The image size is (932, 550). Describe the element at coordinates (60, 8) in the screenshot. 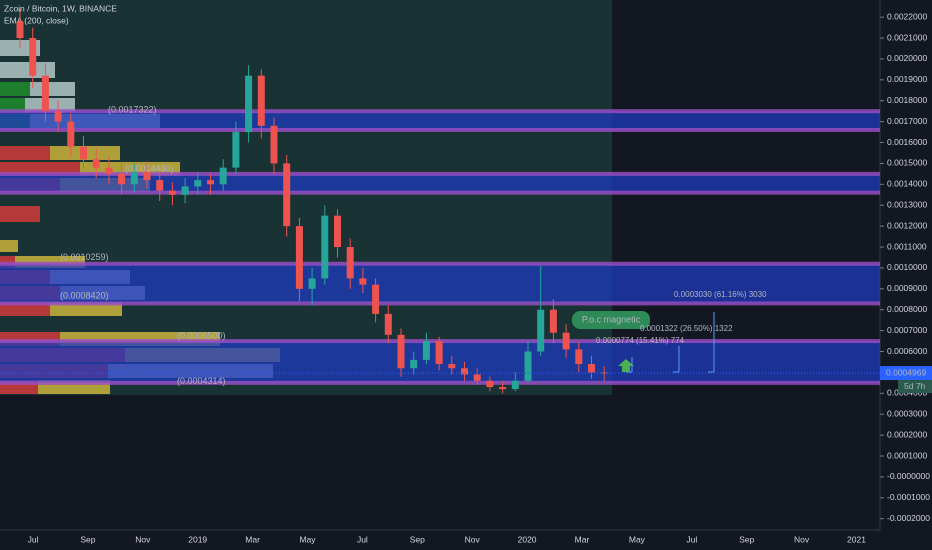

I see `symbol-title: Zcoin / Bitcoin, 1W, BINANCE` at that location.